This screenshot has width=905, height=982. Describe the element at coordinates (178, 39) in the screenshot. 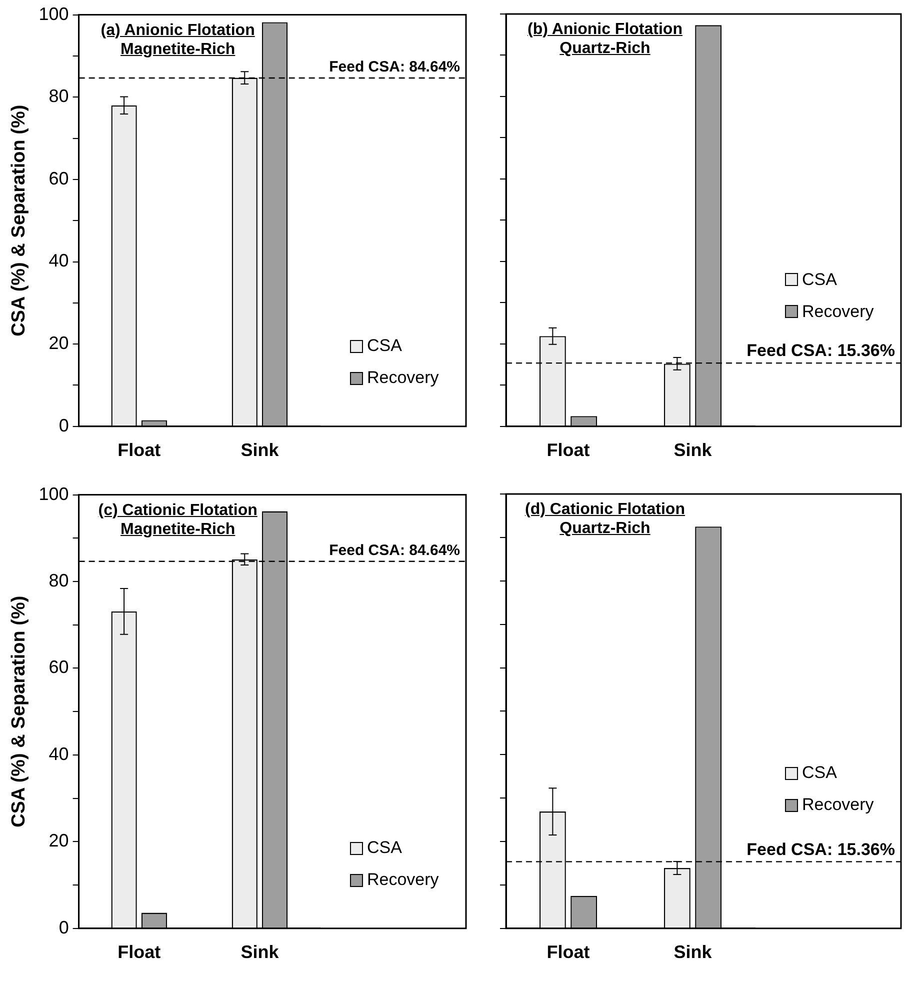

I see `text: (a) Anionic Flotation Magnetite-Rich` at that location.